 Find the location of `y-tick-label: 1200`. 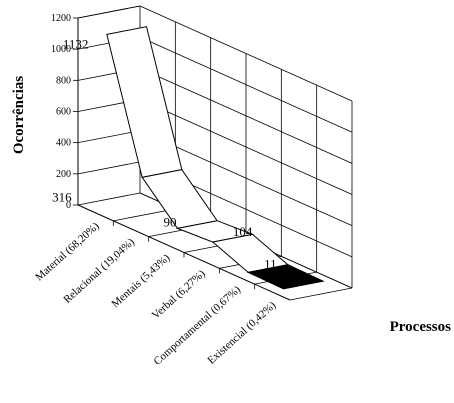

y-tick-label: 1200 is located at coordinates (61, 18).